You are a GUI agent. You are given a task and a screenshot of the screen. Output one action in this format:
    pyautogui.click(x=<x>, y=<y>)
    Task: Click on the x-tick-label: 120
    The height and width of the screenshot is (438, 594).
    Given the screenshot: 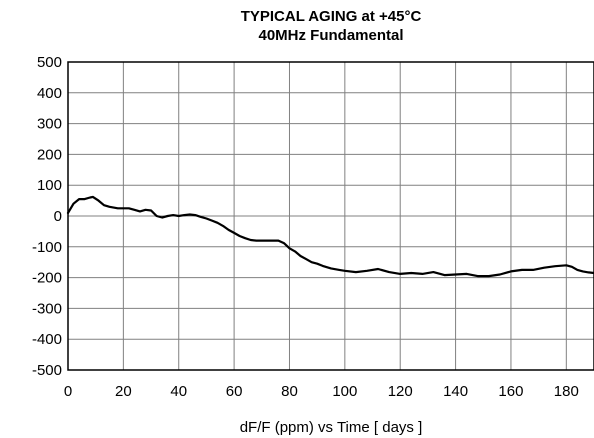 What is the action you would take?
    pyautogui.click(x=400, y=391)
    